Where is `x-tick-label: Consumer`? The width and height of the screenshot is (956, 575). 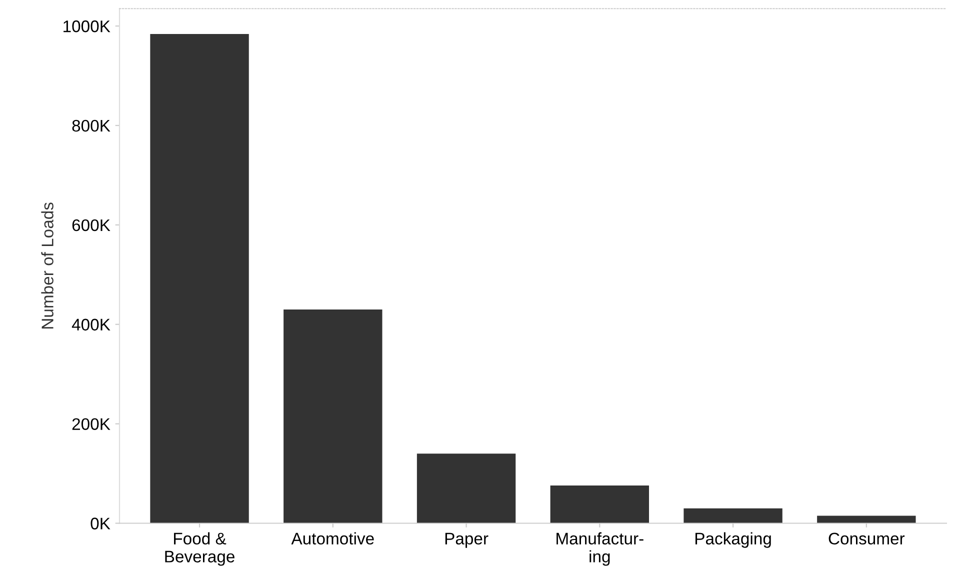
x-tick-label: Consumer is located at coordinates (866, 538).